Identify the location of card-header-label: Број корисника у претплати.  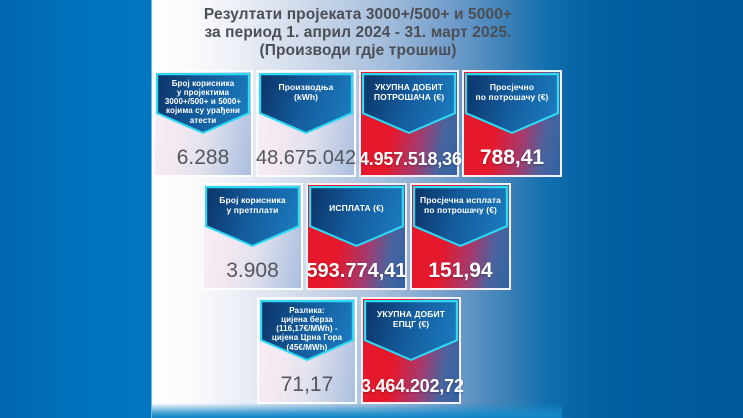
(252, 205).